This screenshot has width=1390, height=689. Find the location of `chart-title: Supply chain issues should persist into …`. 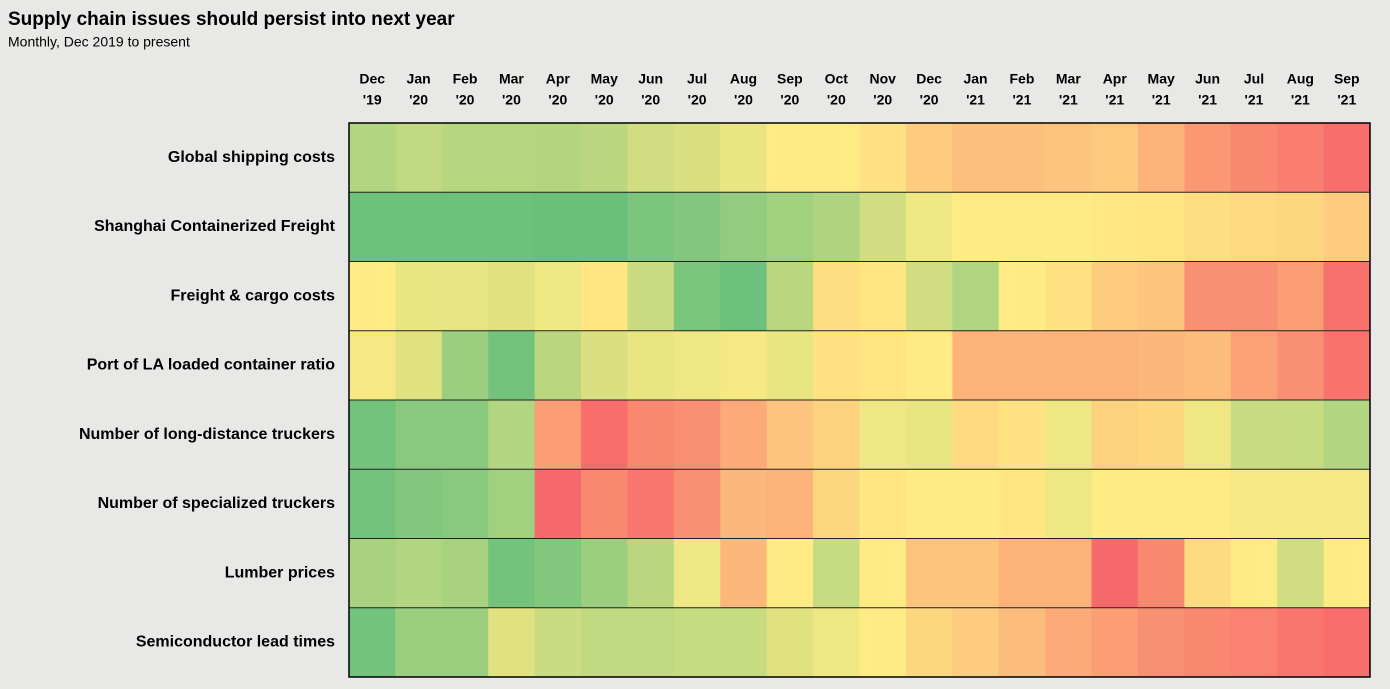

chart-title: Supply chain issues should persist into … is located at coordinates (231, 19).